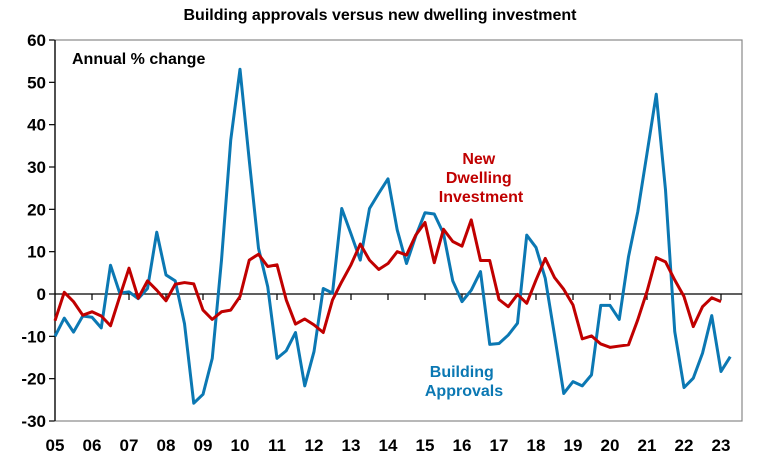  I want to click on y-tick-label: 50, so click(36, 82).